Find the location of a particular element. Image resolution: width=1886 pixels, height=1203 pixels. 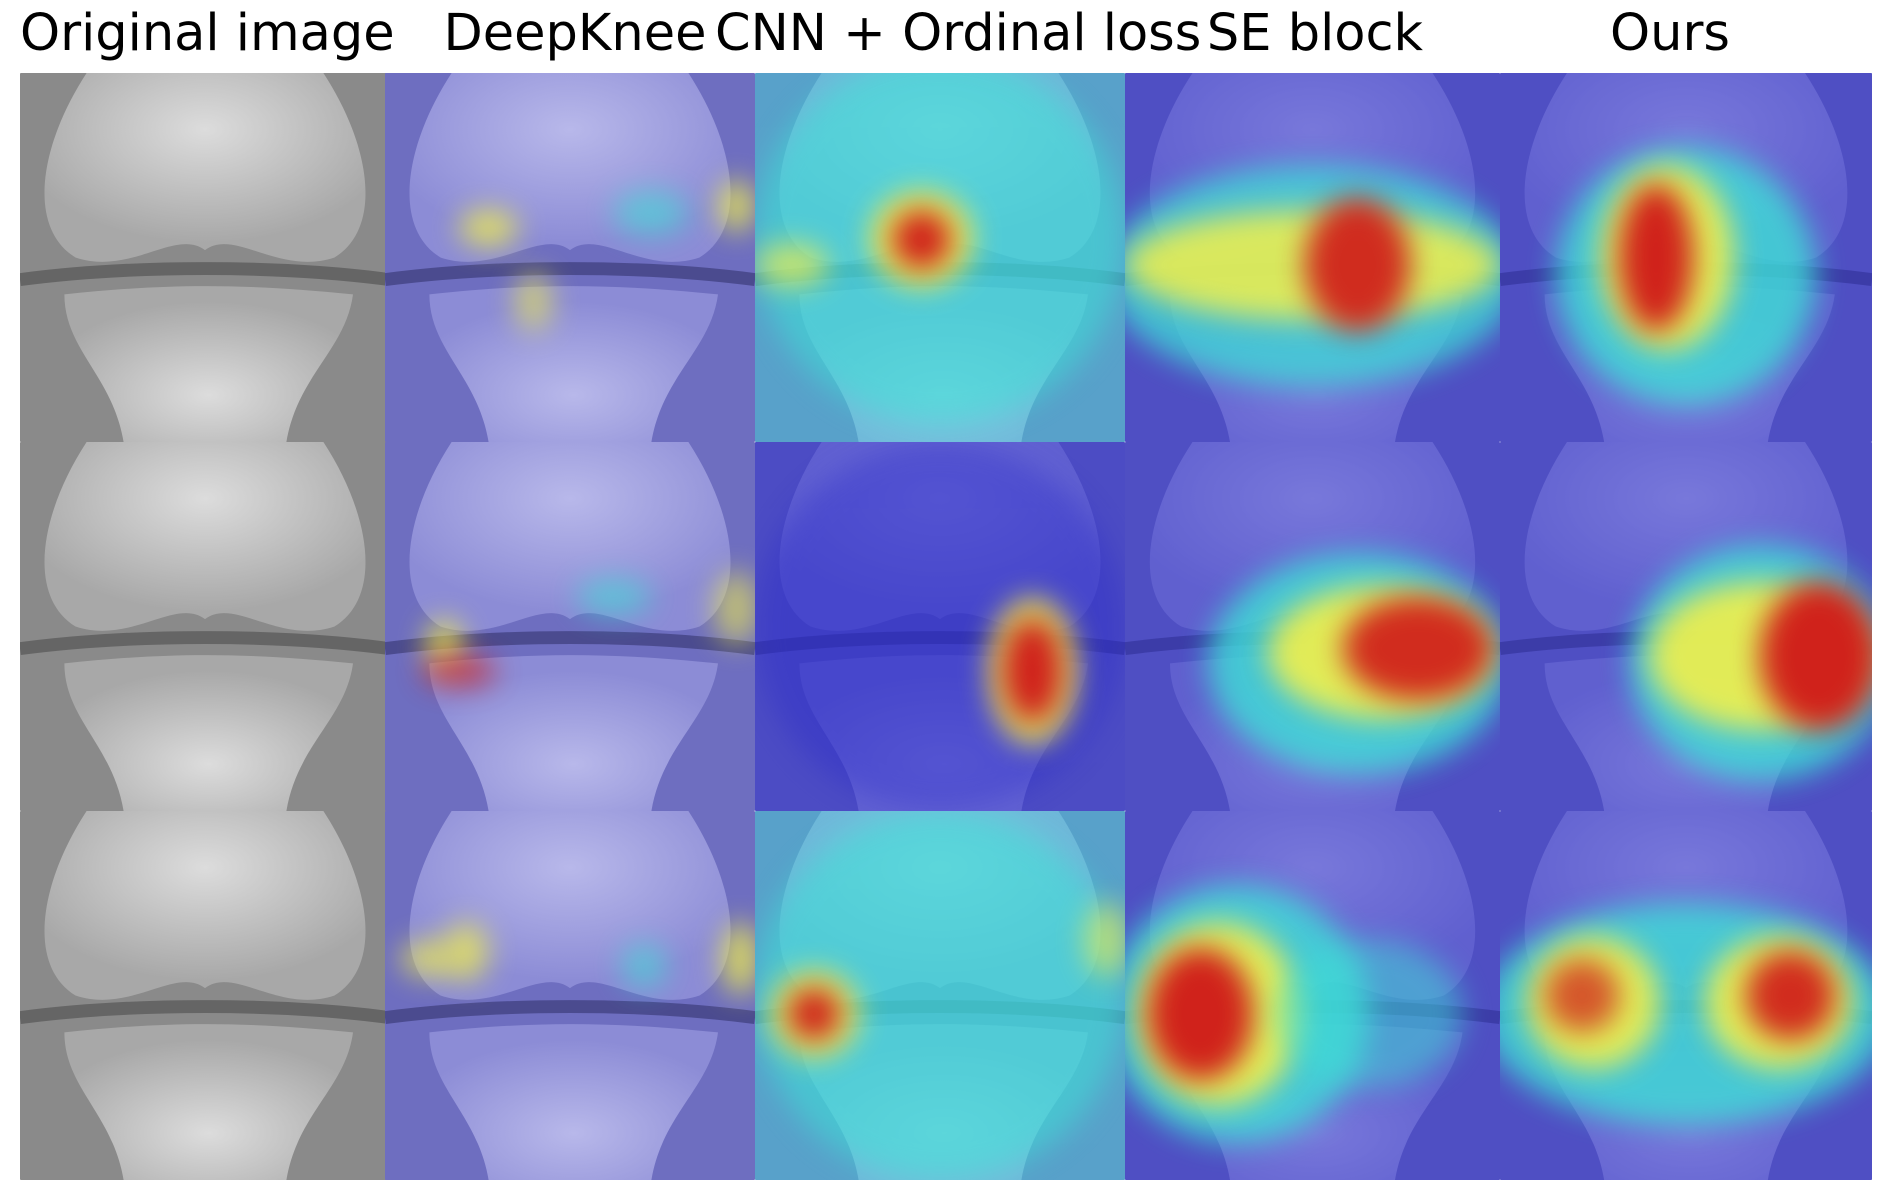

column-title-ours: Ours is located at coordinates (1669, 33).